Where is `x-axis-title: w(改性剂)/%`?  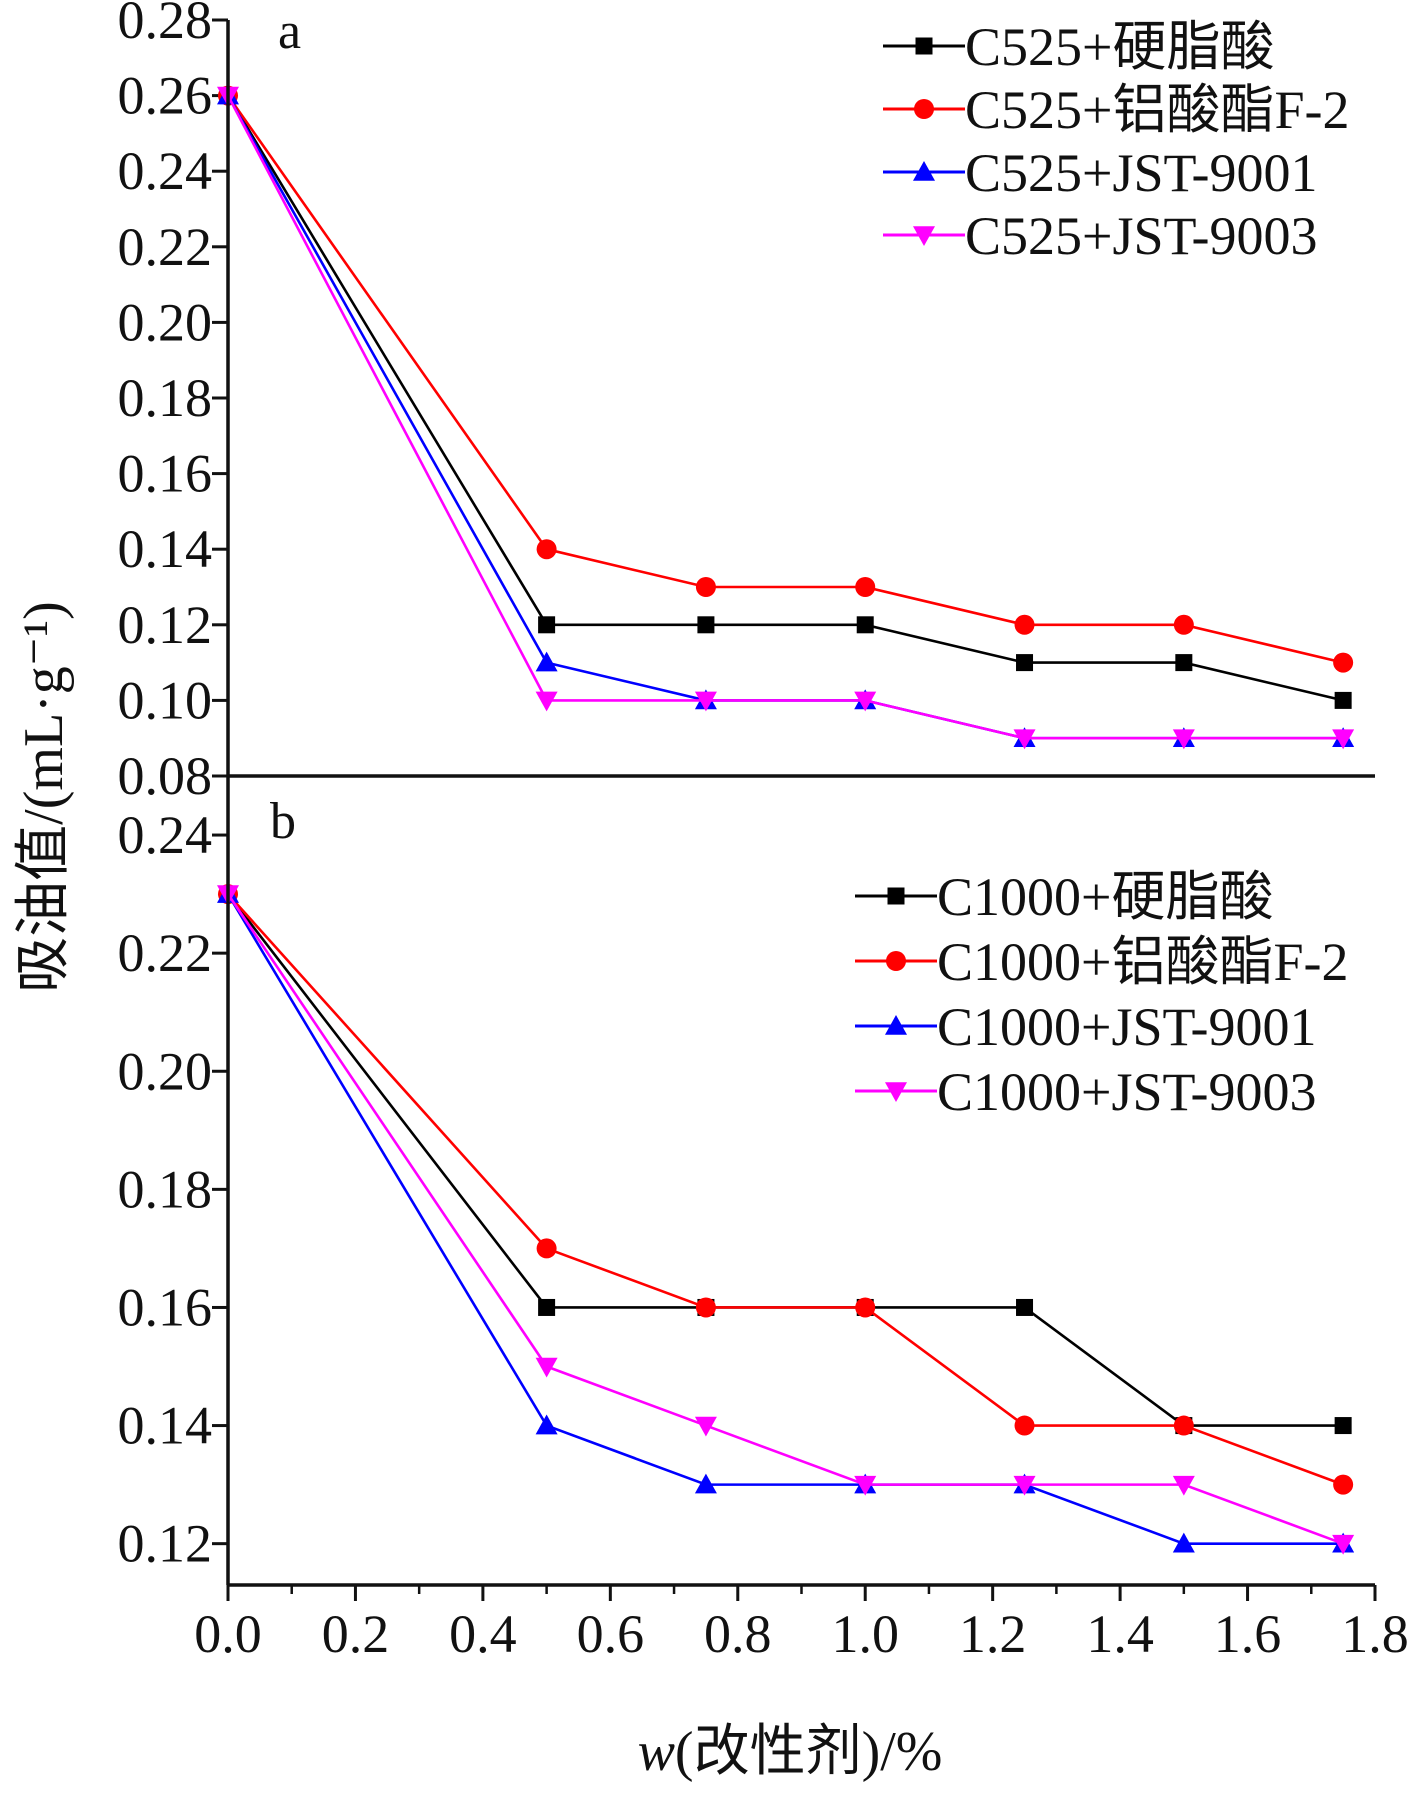
x-axis-title: w(改性剂)/% is located at coordinates (790, 1752).